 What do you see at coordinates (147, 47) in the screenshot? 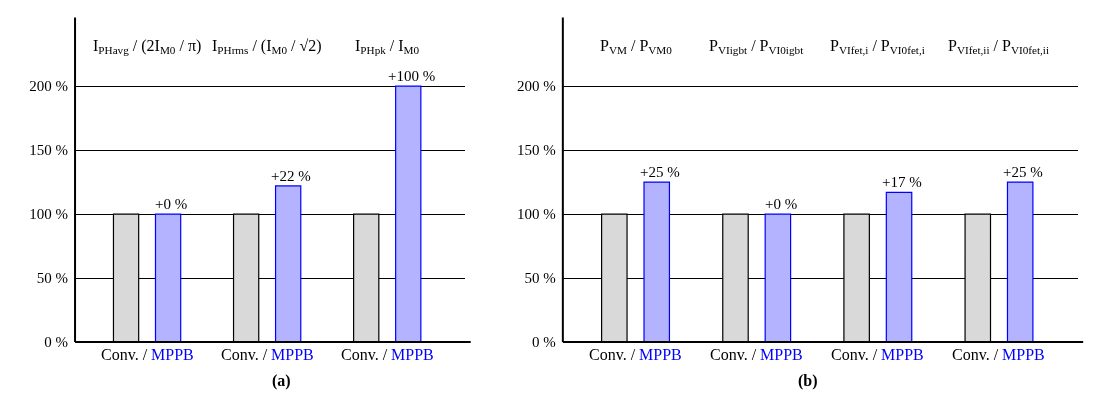
I see `x-tick-label: I$_{PHavg}$ / (2I$_{M0}$ / π)` at bounding box center [147, 47].